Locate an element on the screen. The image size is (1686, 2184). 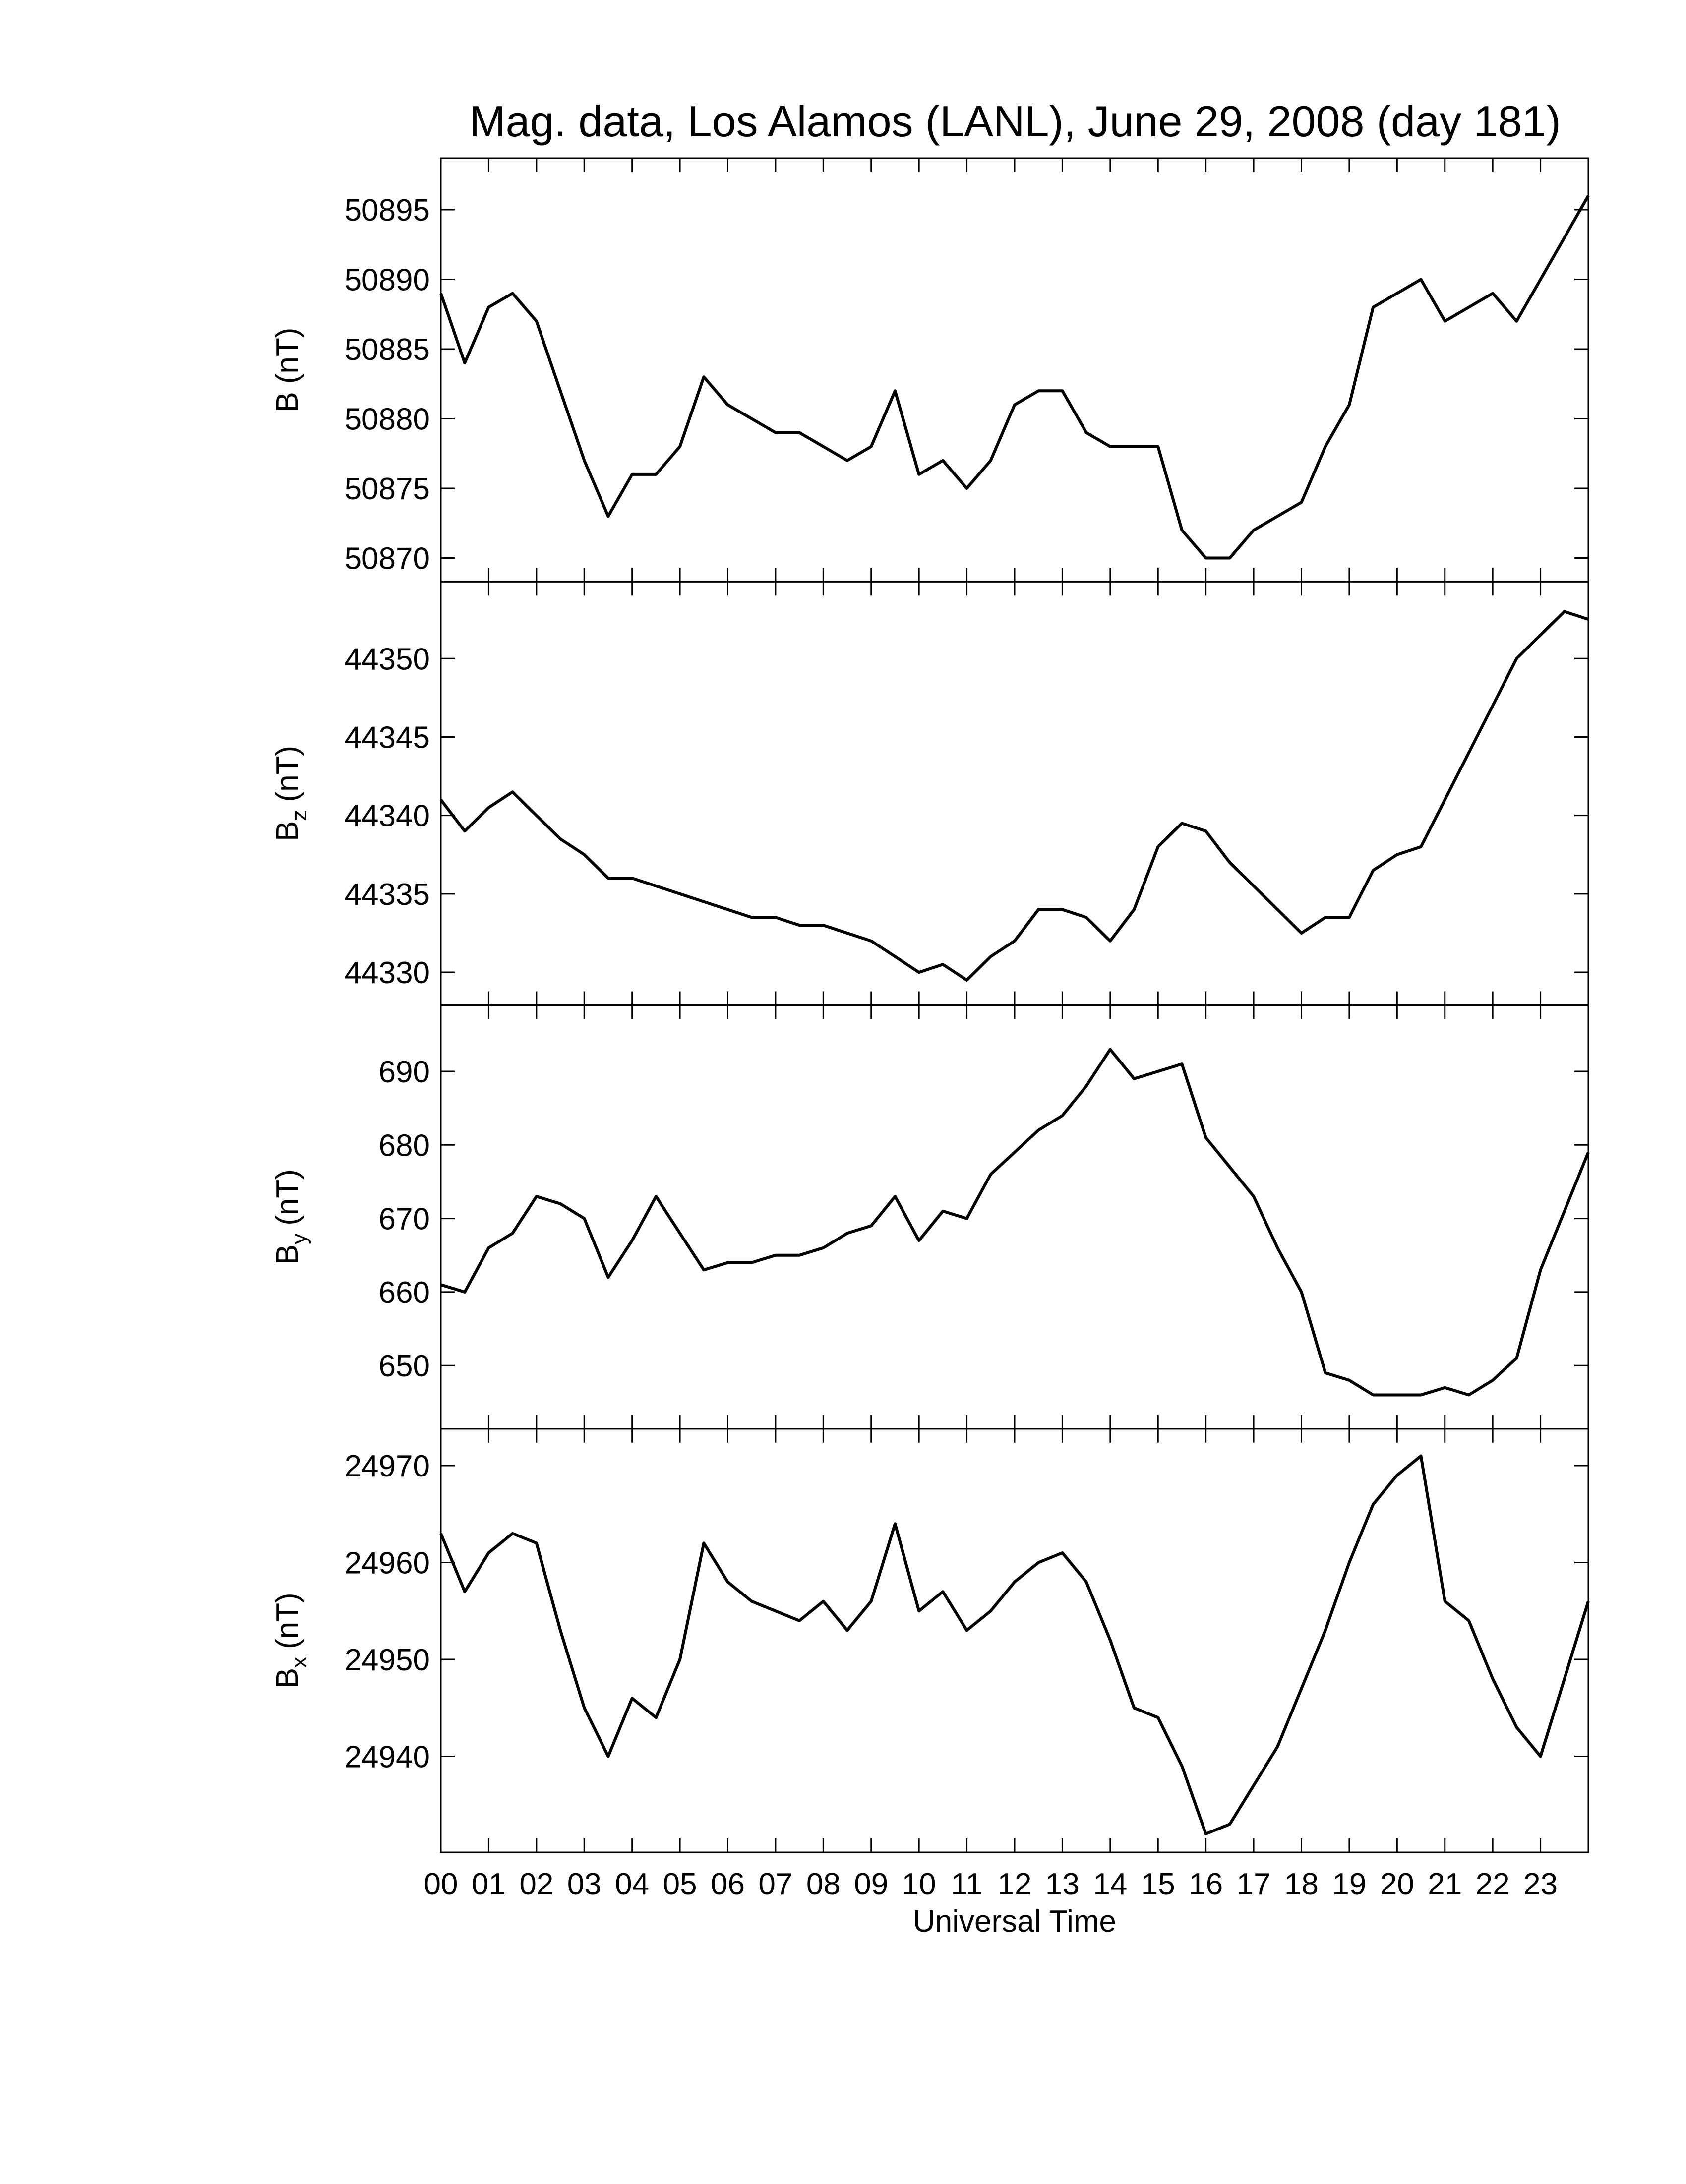
y-label-sub: z is located at coordinates (299, 815).